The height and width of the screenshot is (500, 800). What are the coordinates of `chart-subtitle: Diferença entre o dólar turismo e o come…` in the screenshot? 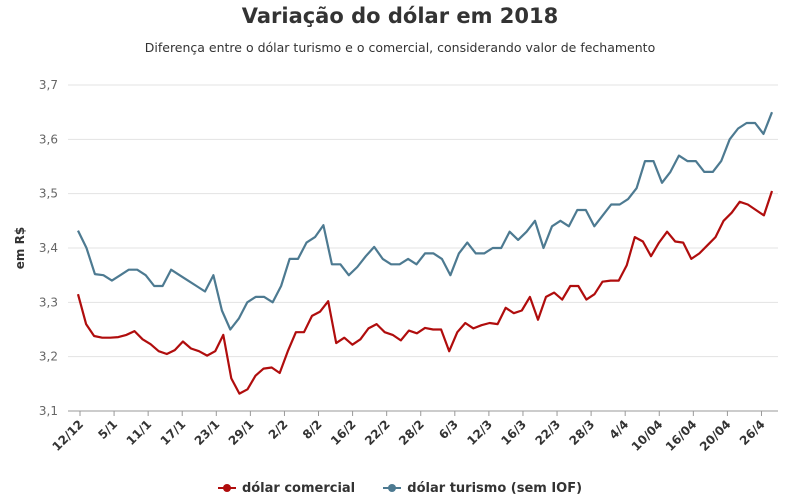 It's located at (400, 47).